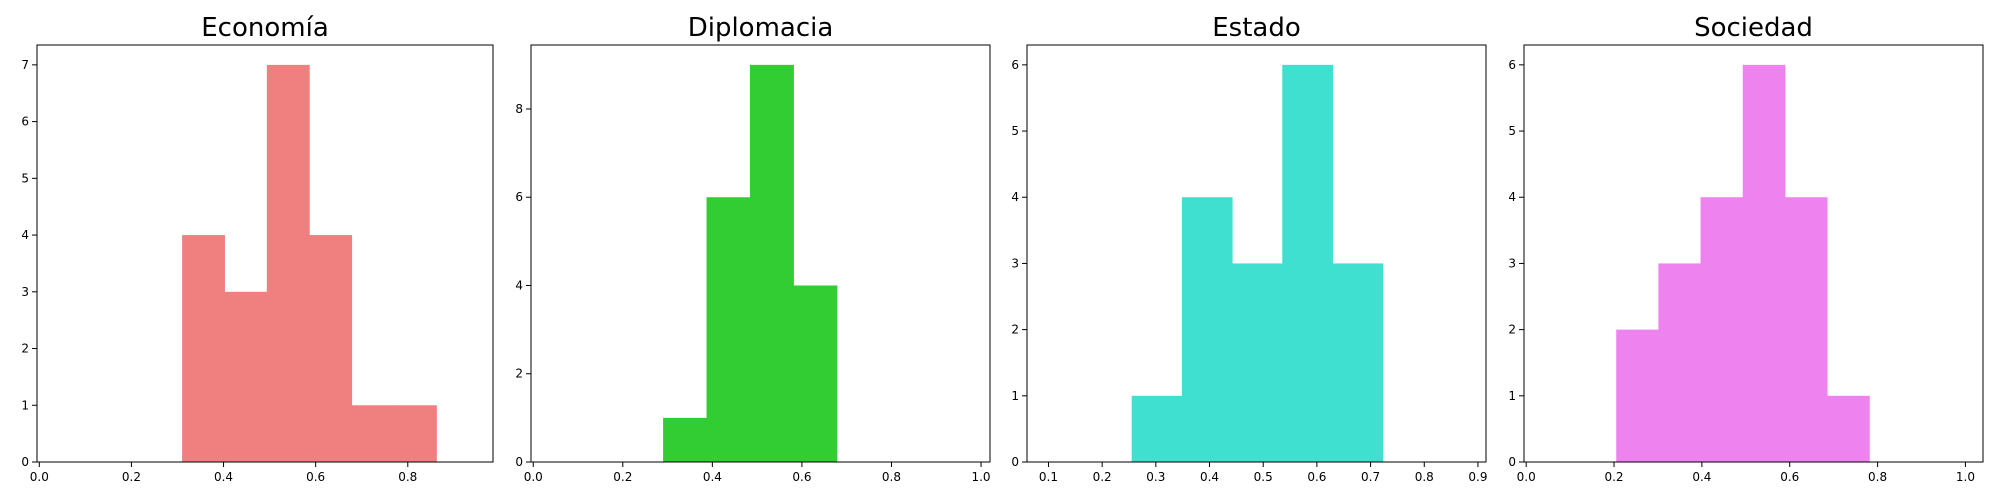 The height and width of the screenshot is (500, 2000). What do you see at coordinates (25, 122) in the screenshot?
I see `economia-ytick-label-6: 6` at bounding box center [25, 122].